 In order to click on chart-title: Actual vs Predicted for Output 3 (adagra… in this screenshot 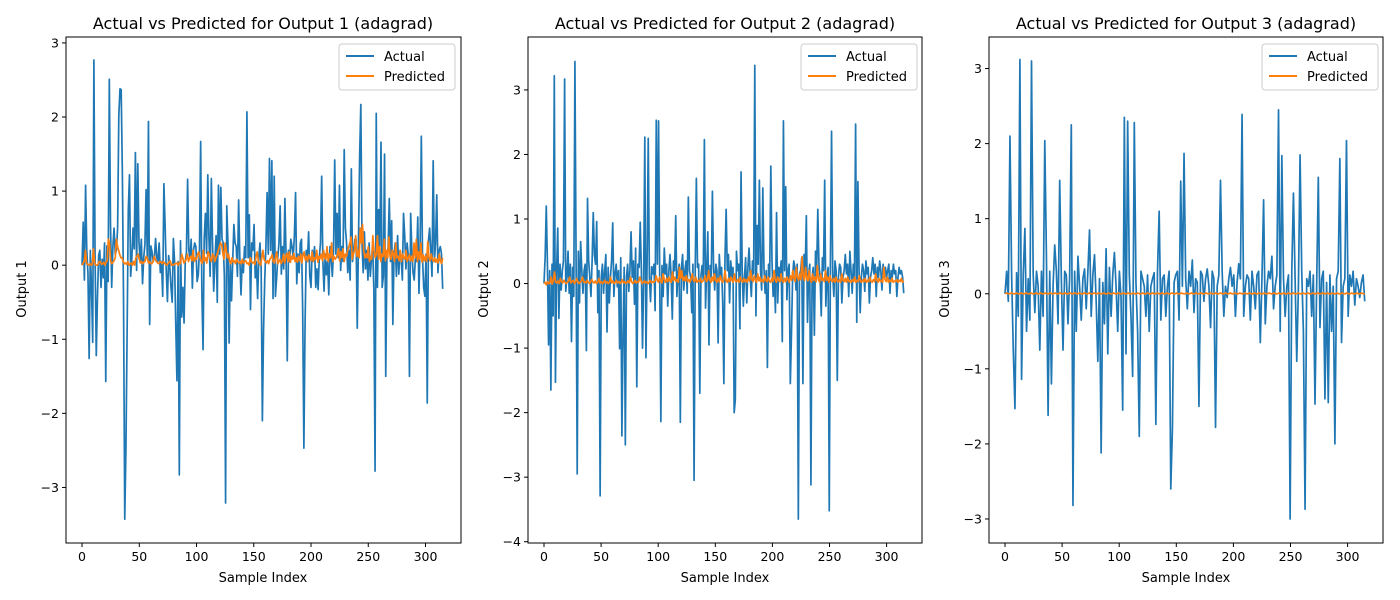, I will do `click(1186, 23)`.